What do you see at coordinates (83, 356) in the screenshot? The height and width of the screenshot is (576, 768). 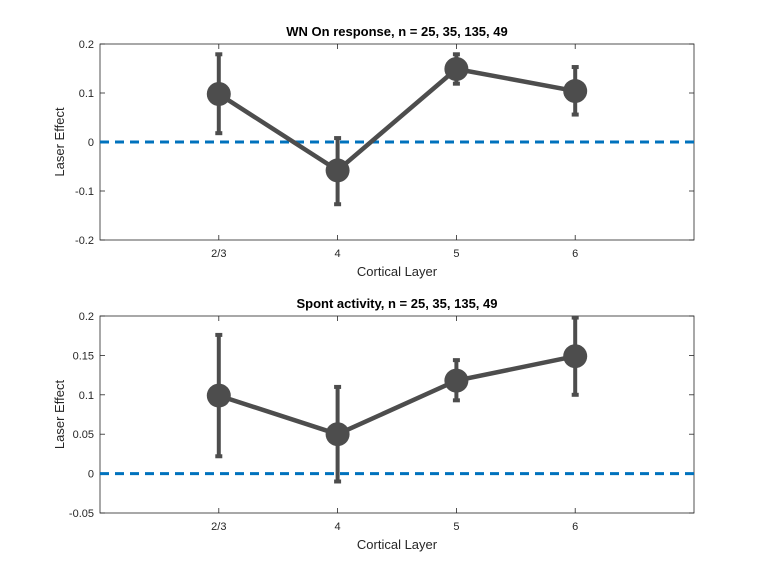 I see `y-tick-label: 0.15` at bounding box center [83, 356].